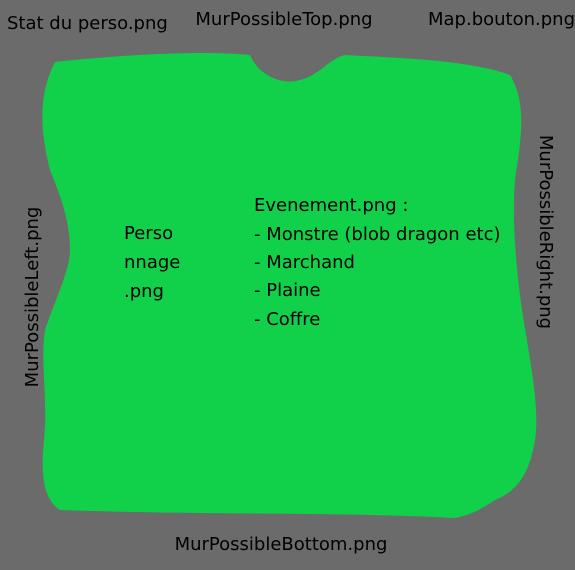 The height and width of the screenshot is (570, 575). I want to click on character-label: nnage, so click(152, 262).